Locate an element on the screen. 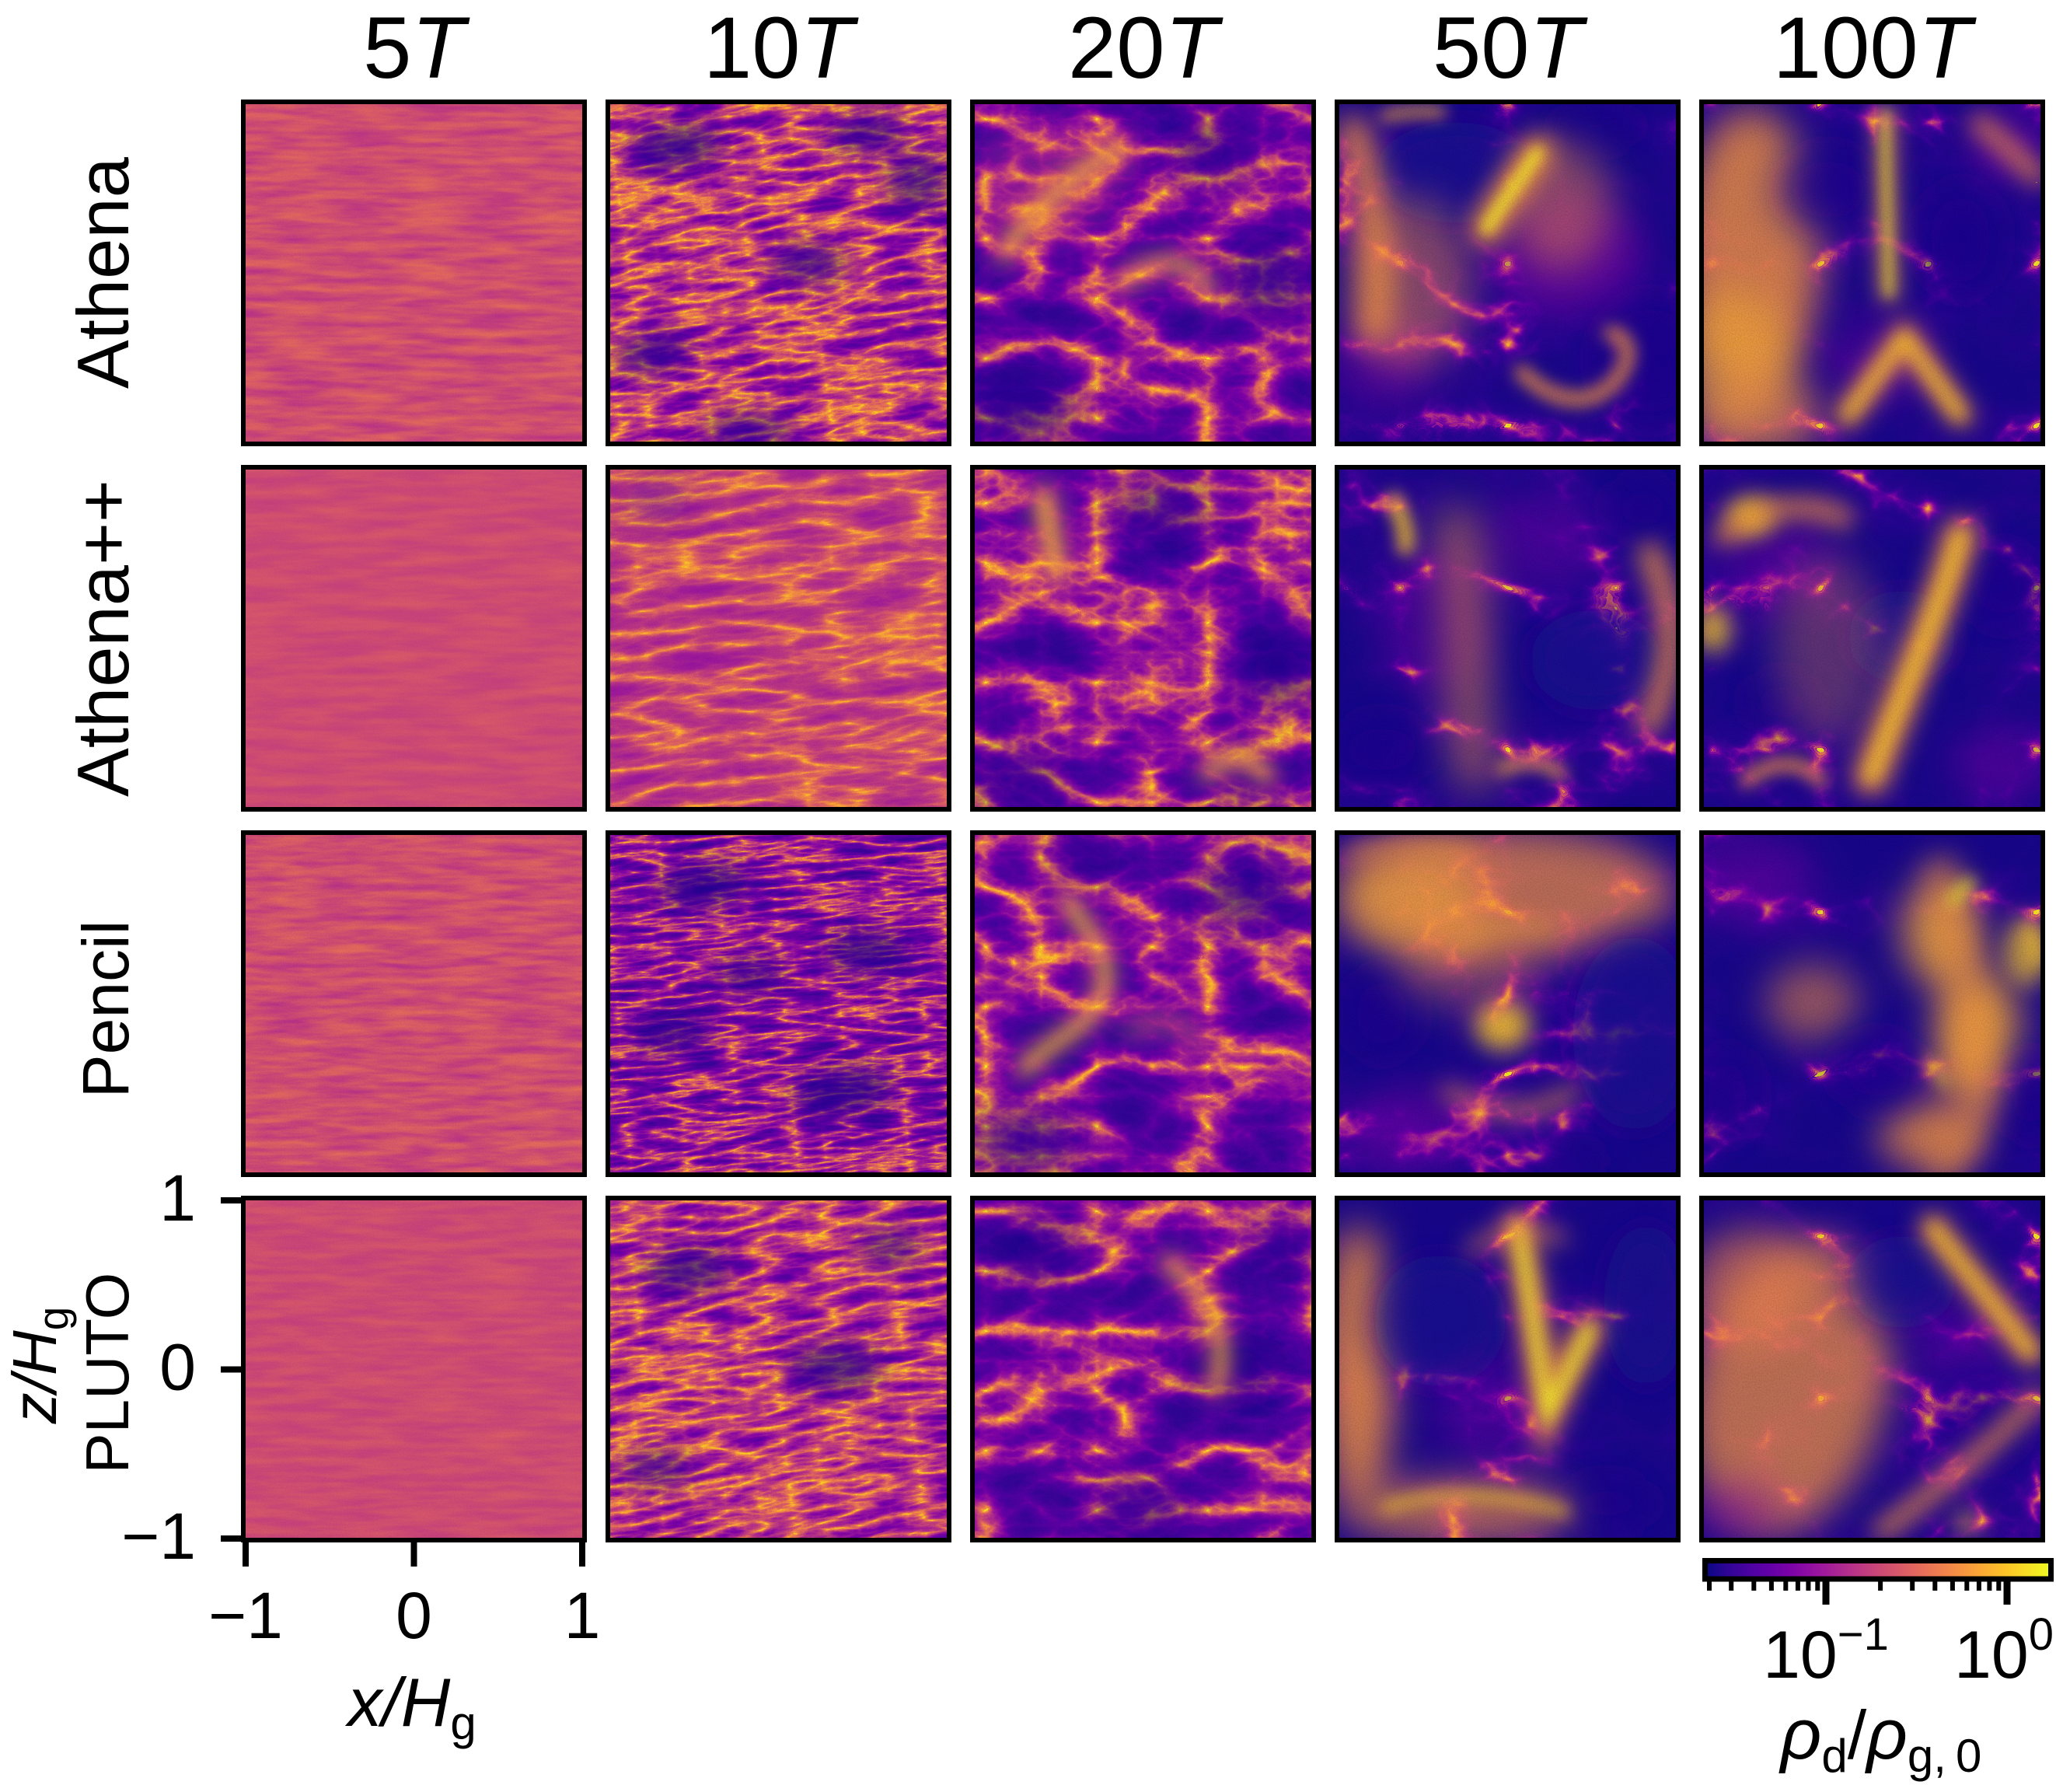 The image size is (2056, 1792). svg-text: 10⁻¹ is located at coordinates (1826, 1650).